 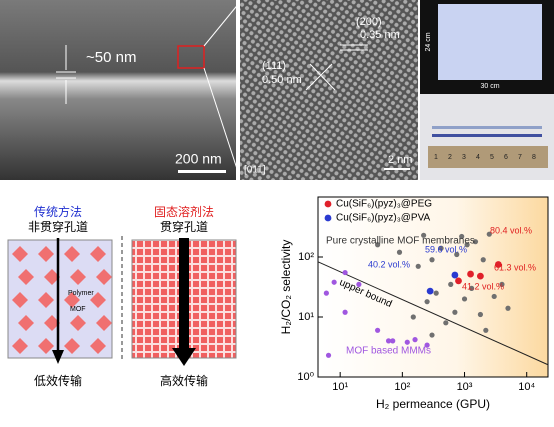 I want to click on spacing-label: 0.35 nm, so click(x=380, y=35).